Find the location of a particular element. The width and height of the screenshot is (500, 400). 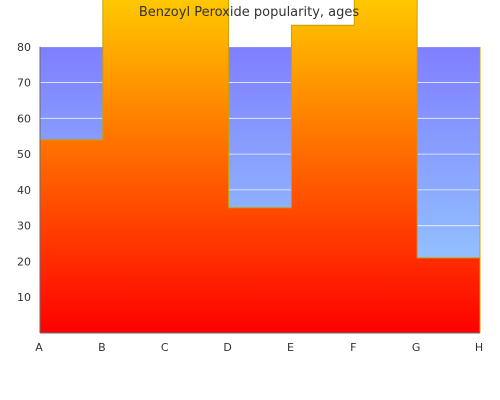

chart-title: Benzoyl Peroxide popularity, ages is located at coordinates (249, 12).